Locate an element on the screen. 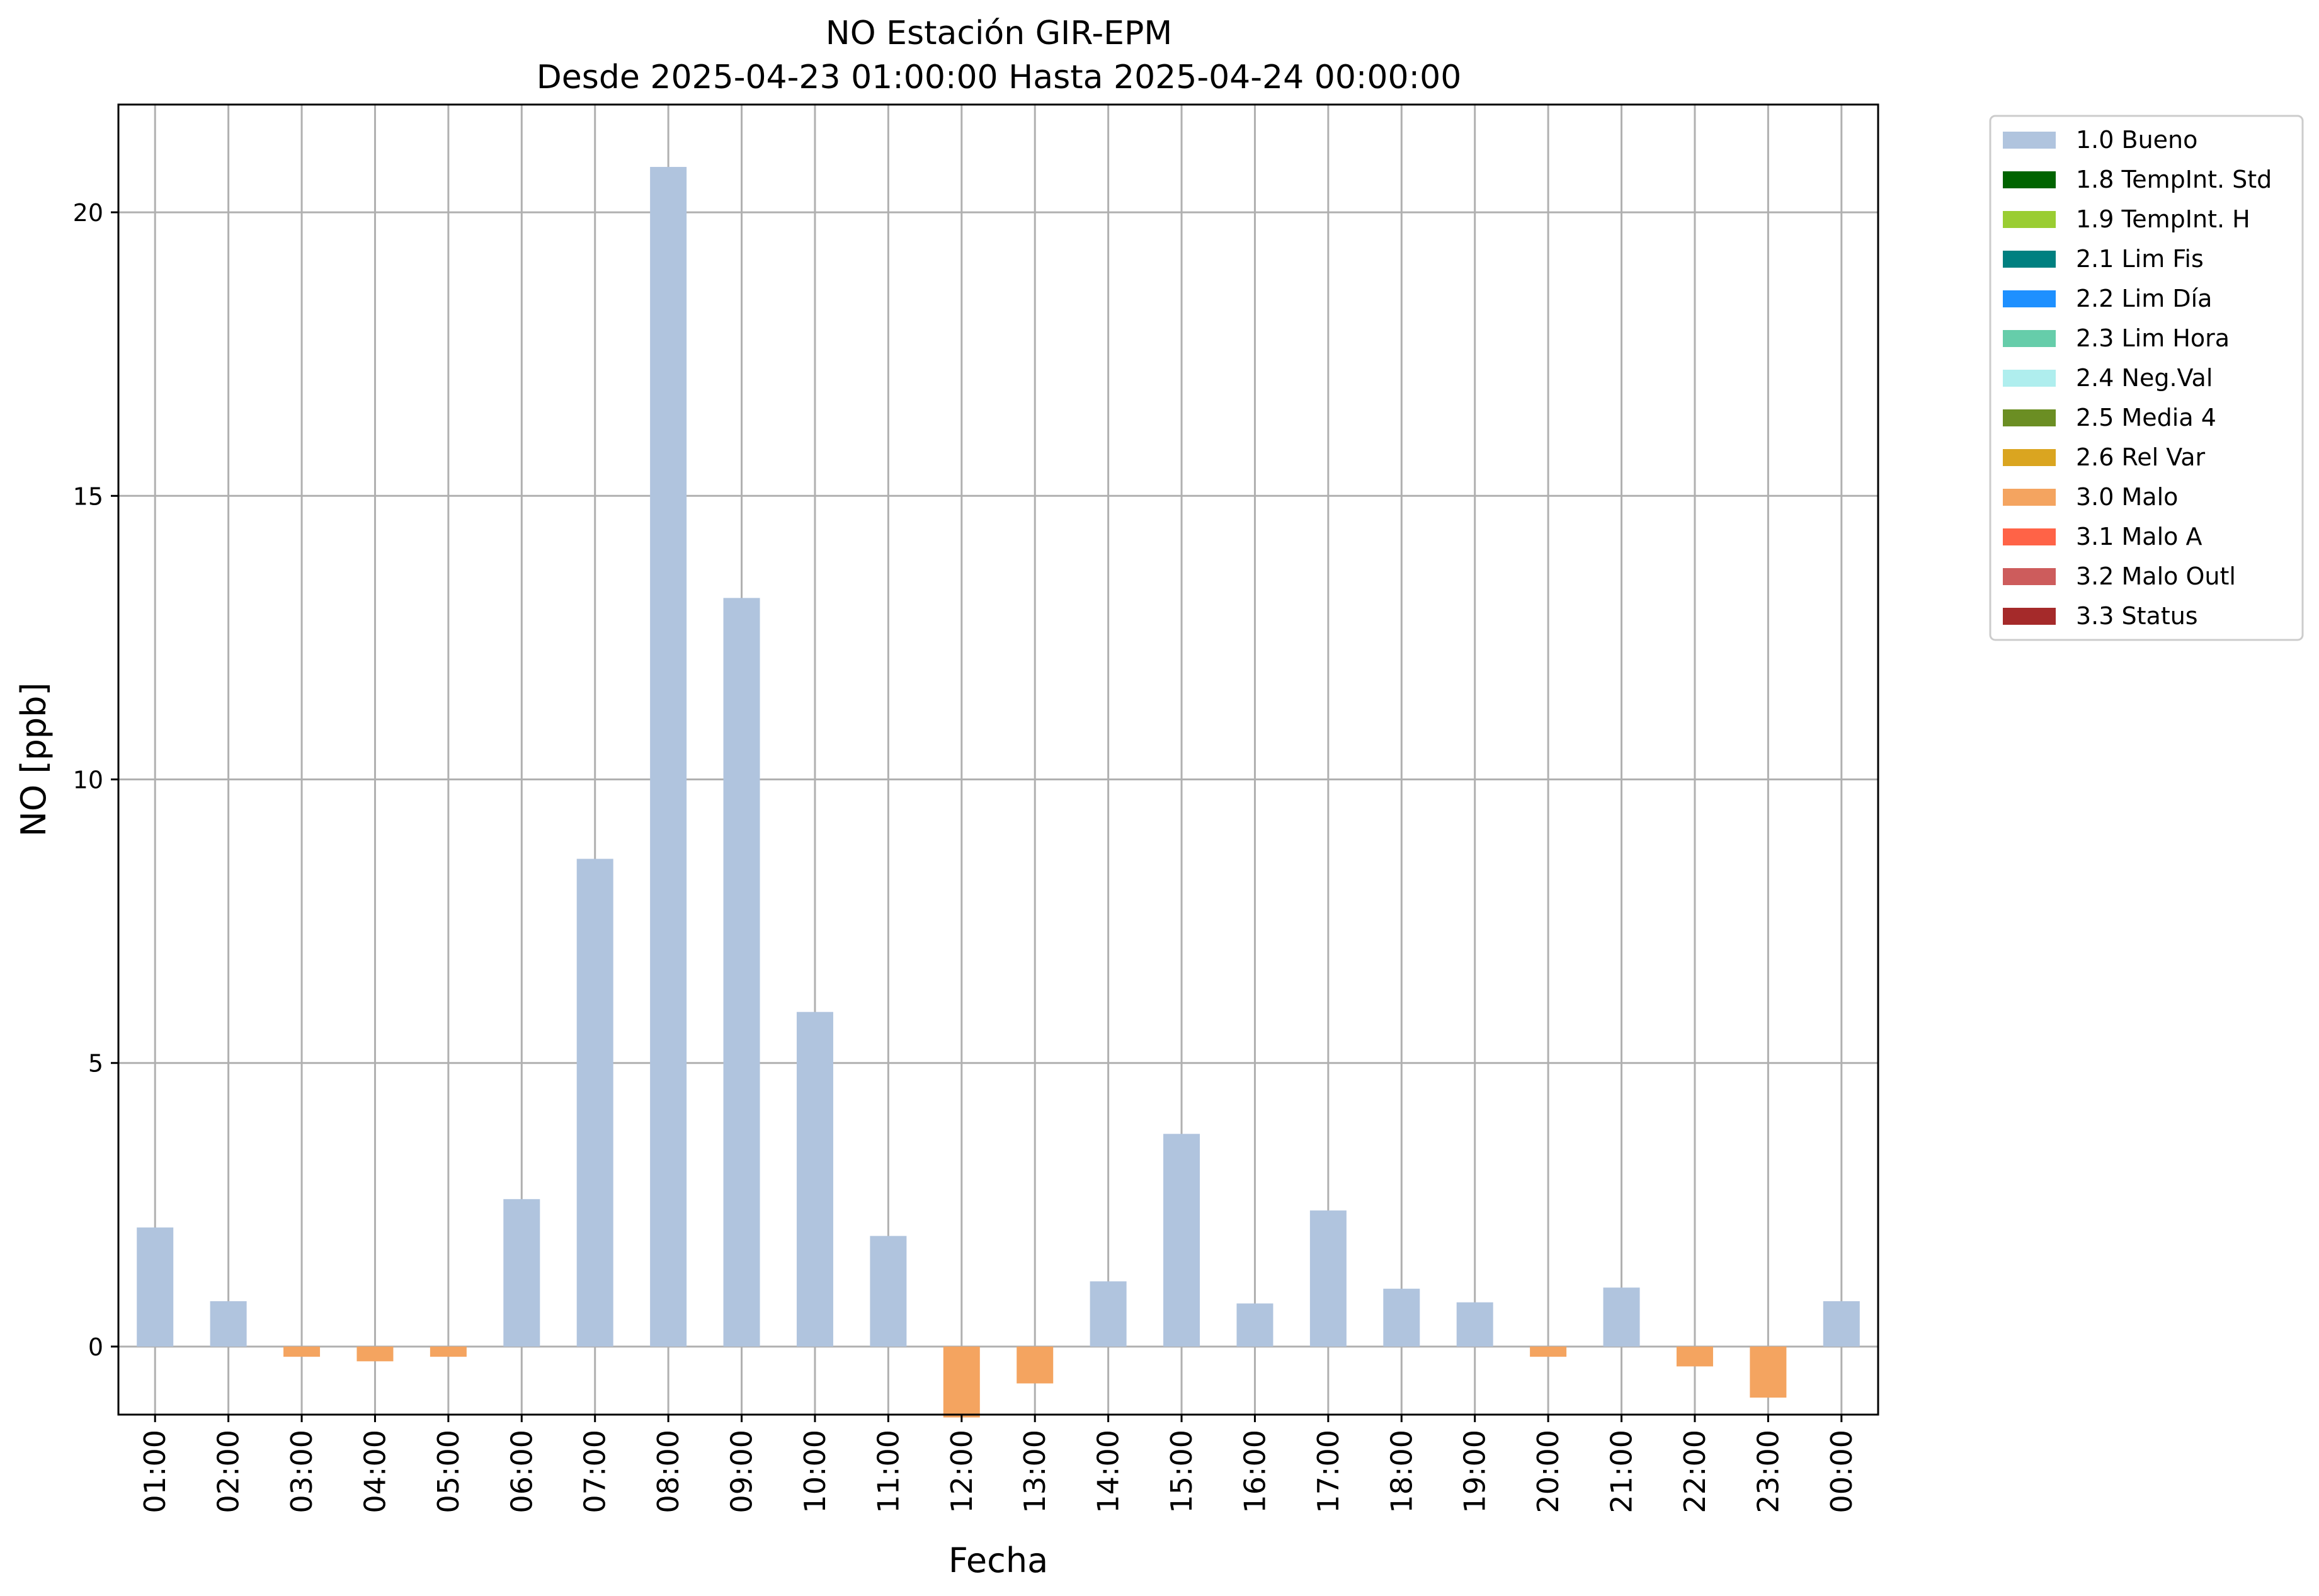 Image resolution: width=2319 pixels, height=1596 pixels. bar-23:00 is located at coordinates (1768, 1372).